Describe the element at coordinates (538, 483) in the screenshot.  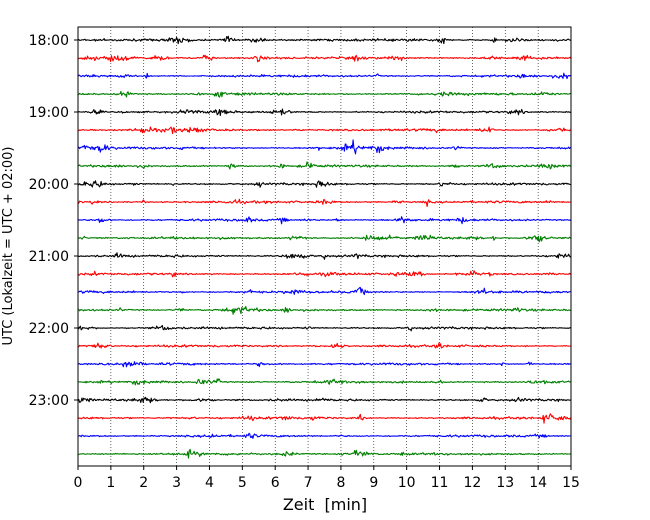
I see `x-tick-label: 14` at that location.